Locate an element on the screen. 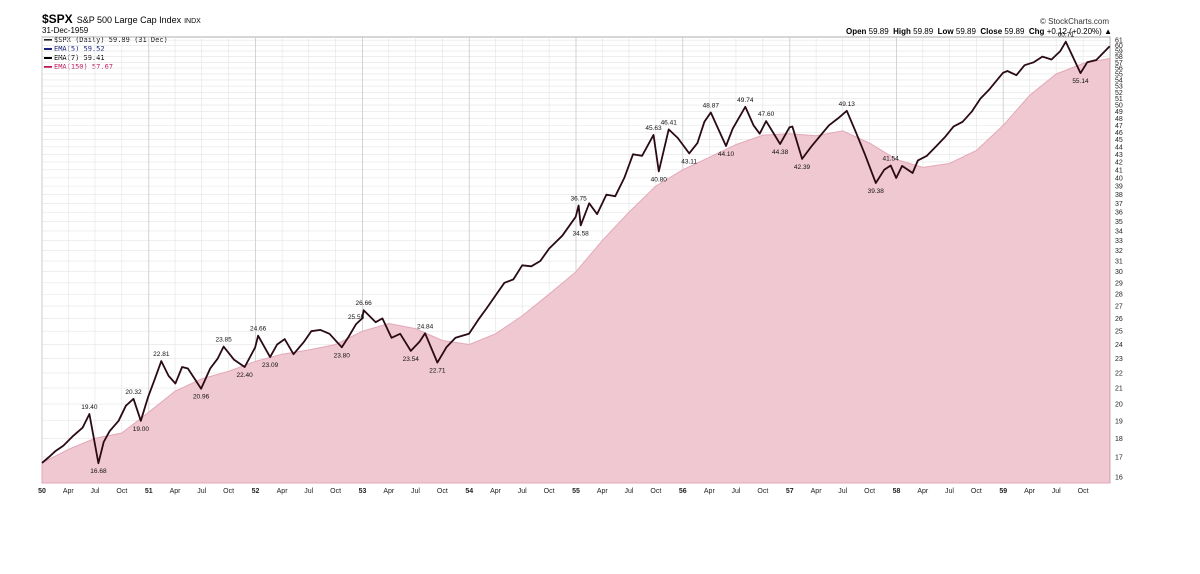 This screenshot has width=1200, height=574. y-tick-label: 42 is located at coordinates (1119, 162).